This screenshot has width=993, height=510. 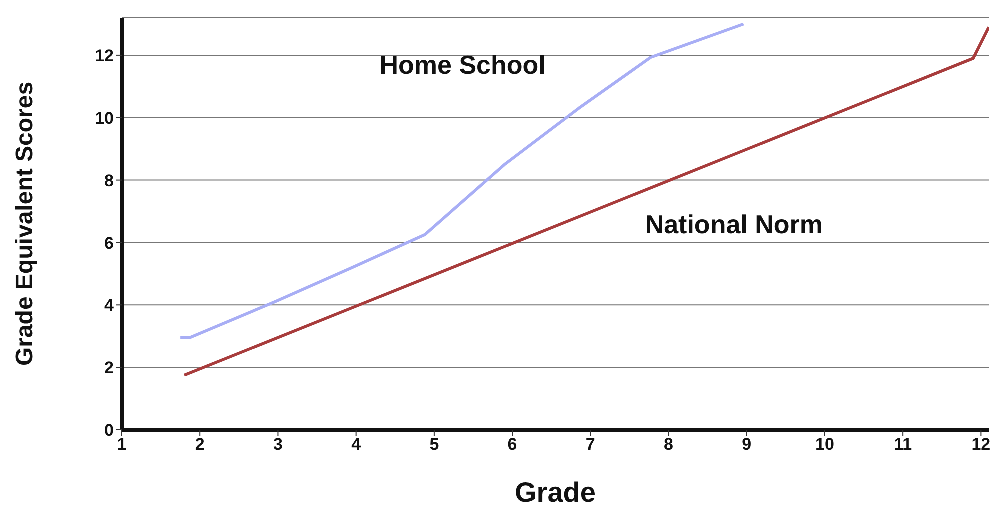 What do you see at coordinates (25, 224) in the screenshot?
I see `y-axis-title: Grade Equivalent Scores` at bounding box center [25, 224].